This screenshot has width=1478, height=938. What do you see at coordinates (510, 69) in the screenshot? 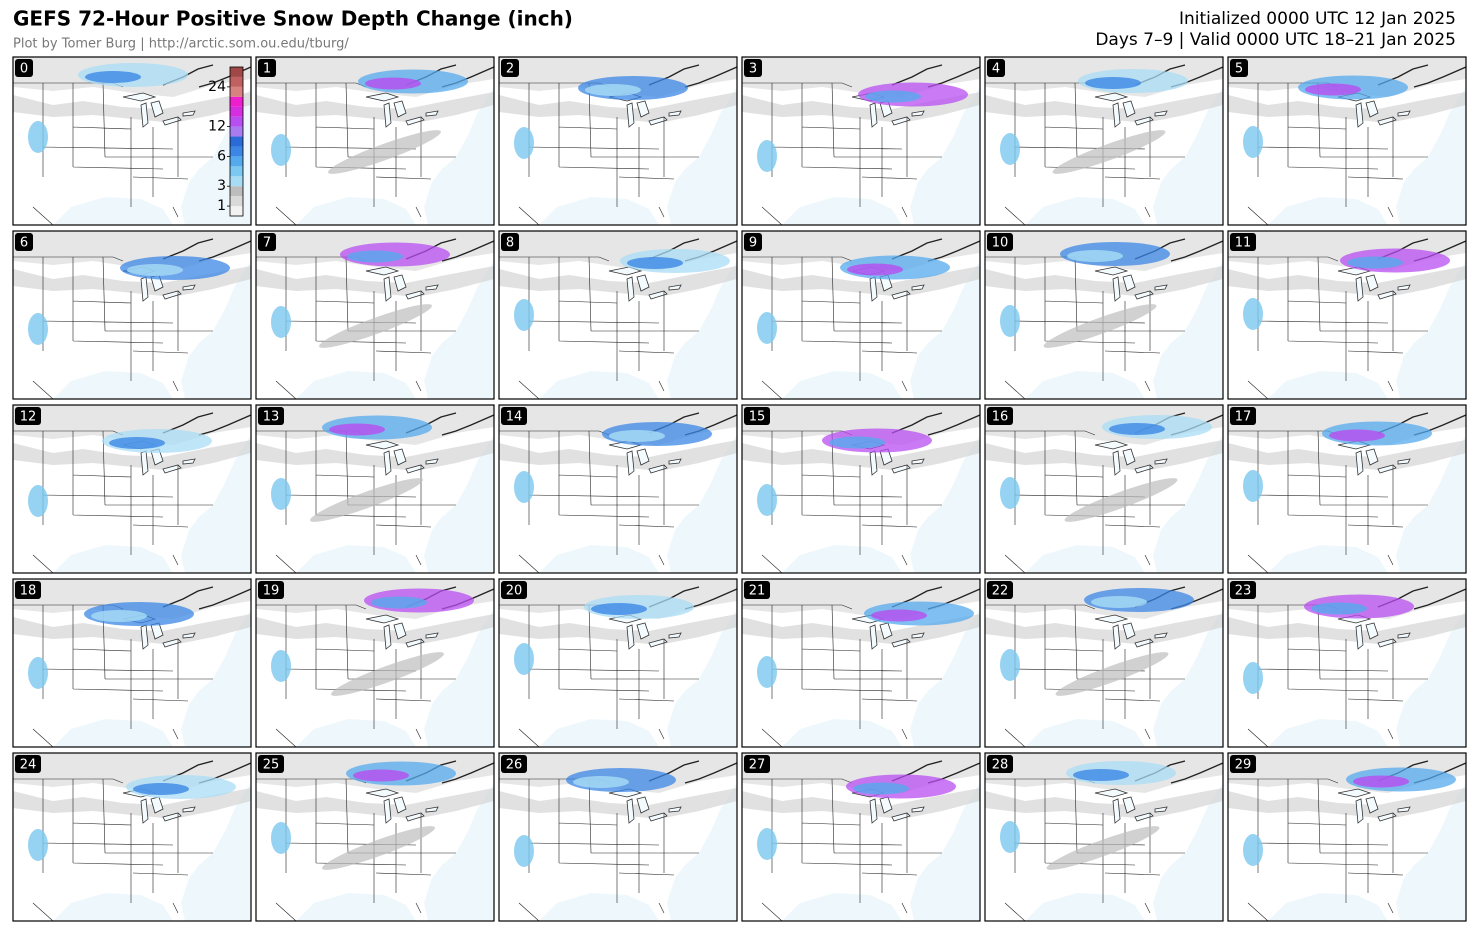
I see `panel-label: 2` at bounding box center [510, 69].